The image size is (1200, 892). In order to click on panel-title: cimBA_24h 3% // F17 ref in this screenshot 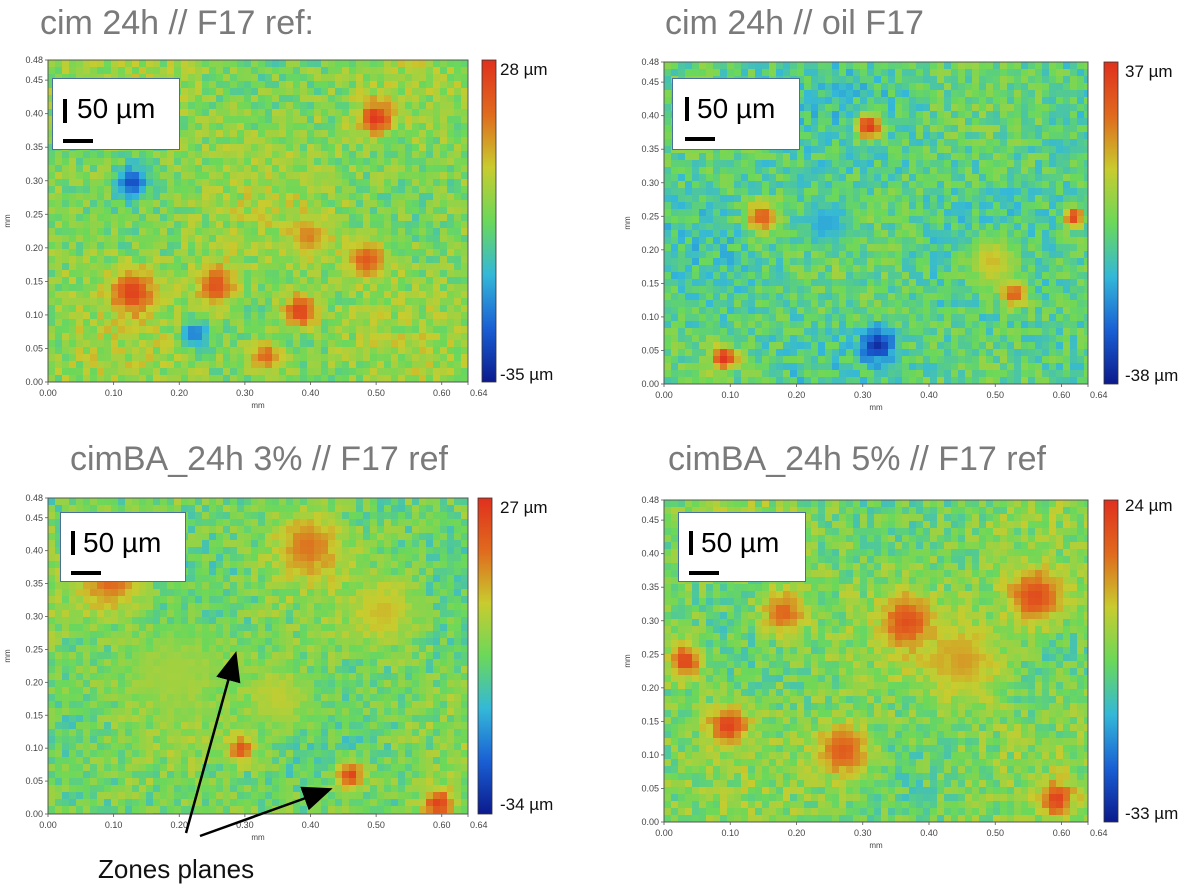, I will do `click(259, 459)`.